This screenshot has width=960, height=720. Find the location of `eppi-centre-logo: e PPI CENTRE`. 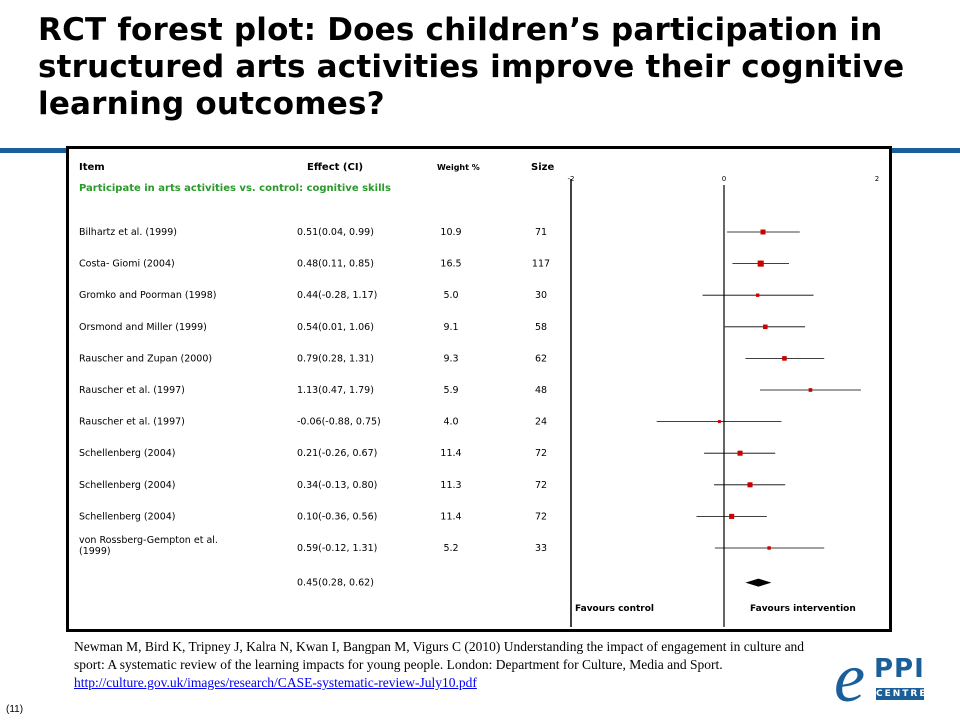

eppi-centre-logo: e PPI CENTRE is located at coordinates (882, 679).